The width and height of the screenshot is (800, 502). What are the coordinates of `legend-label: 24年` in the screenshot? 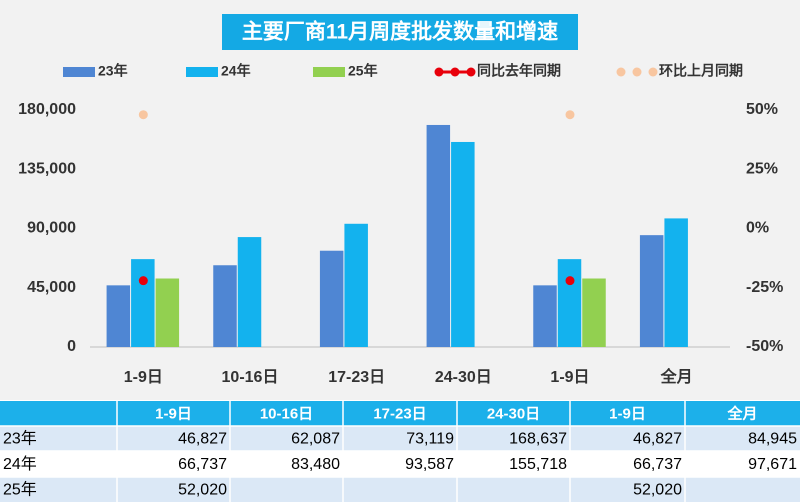 It's located at (236, 71).